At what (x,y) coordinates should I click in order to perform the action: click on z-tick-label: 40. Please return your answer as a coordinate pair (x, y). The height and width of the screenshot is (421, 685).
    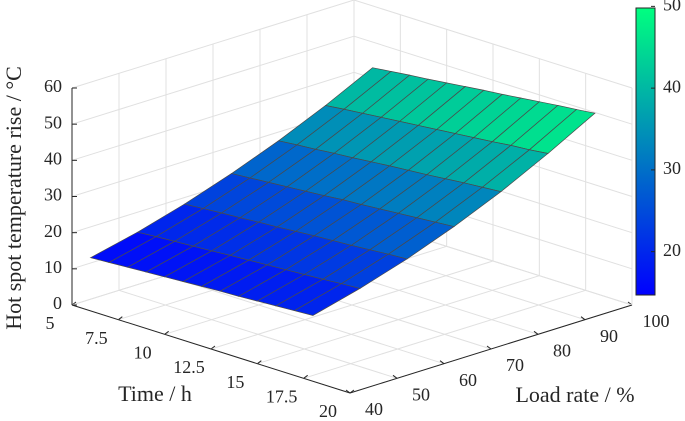
    Looking at the image, I should click on (53, 158).